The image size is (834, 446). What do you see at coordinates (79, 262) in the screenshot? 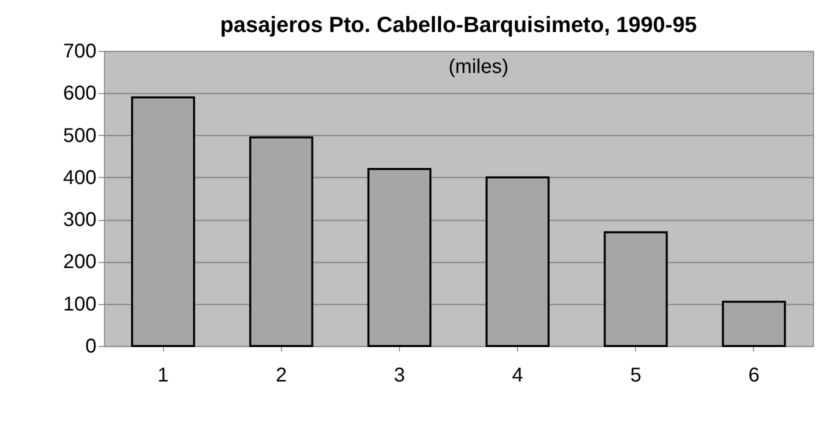
I see `y-tick-label: 200` at bounding box center [79, 262].